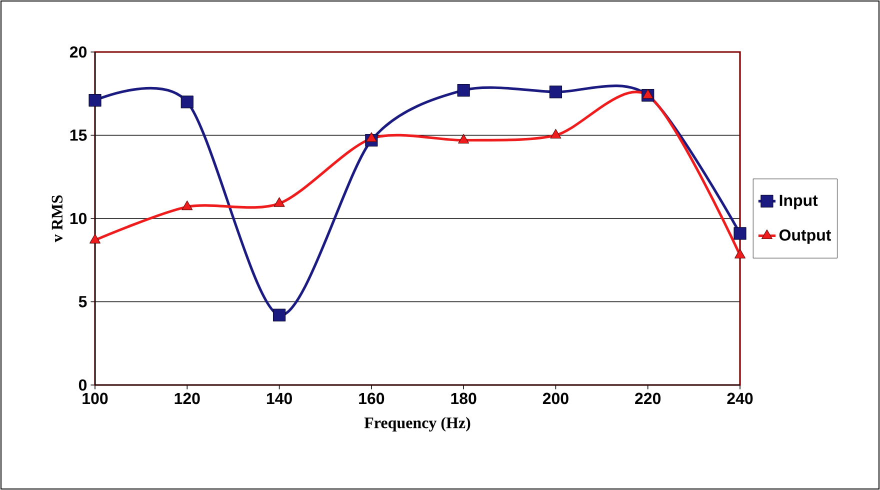 The height and width of the screenshot is (490, 880). What do you see at coordinates (463, 398) in the screenshot?
I see `x-tick-label: 180` at bounding box center [463, 398].